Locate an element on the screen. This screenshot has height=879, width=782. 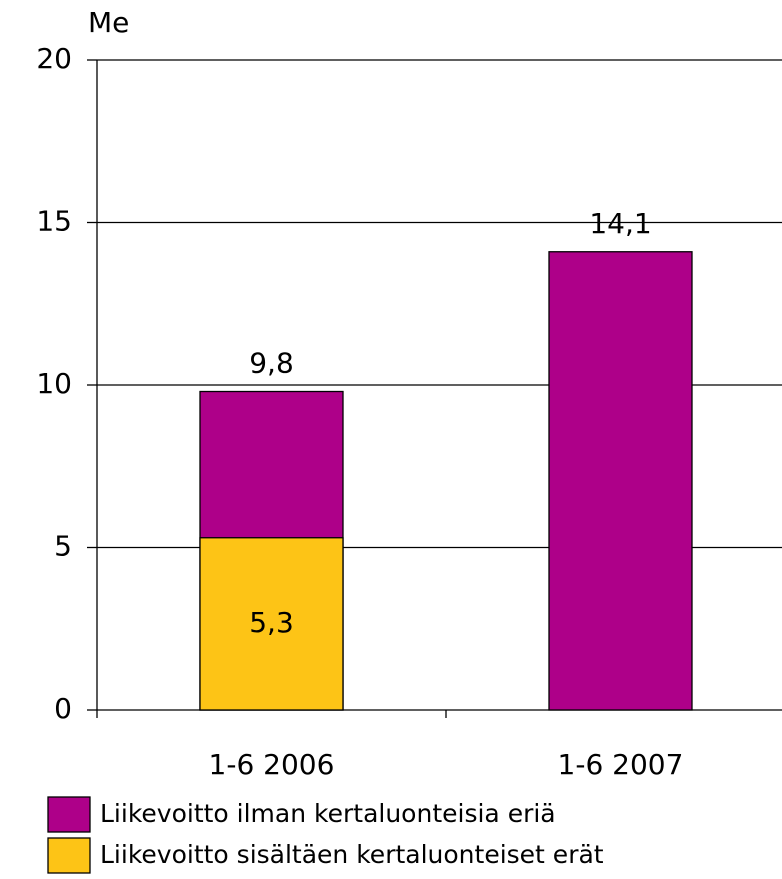
value-label: 14,1 is located at coordinates (620, 223).